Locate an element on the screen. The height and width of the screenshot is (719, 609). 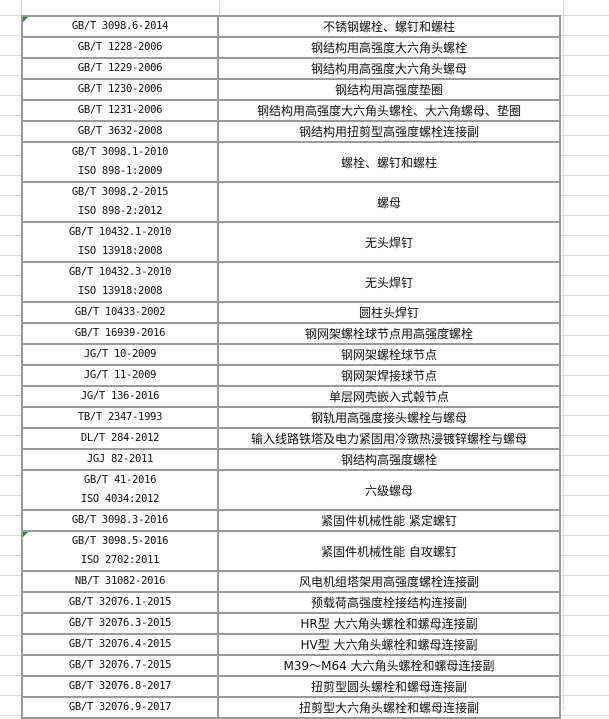
standard-code: NB/T 31082-2016 is located at coordinates (120, 581).